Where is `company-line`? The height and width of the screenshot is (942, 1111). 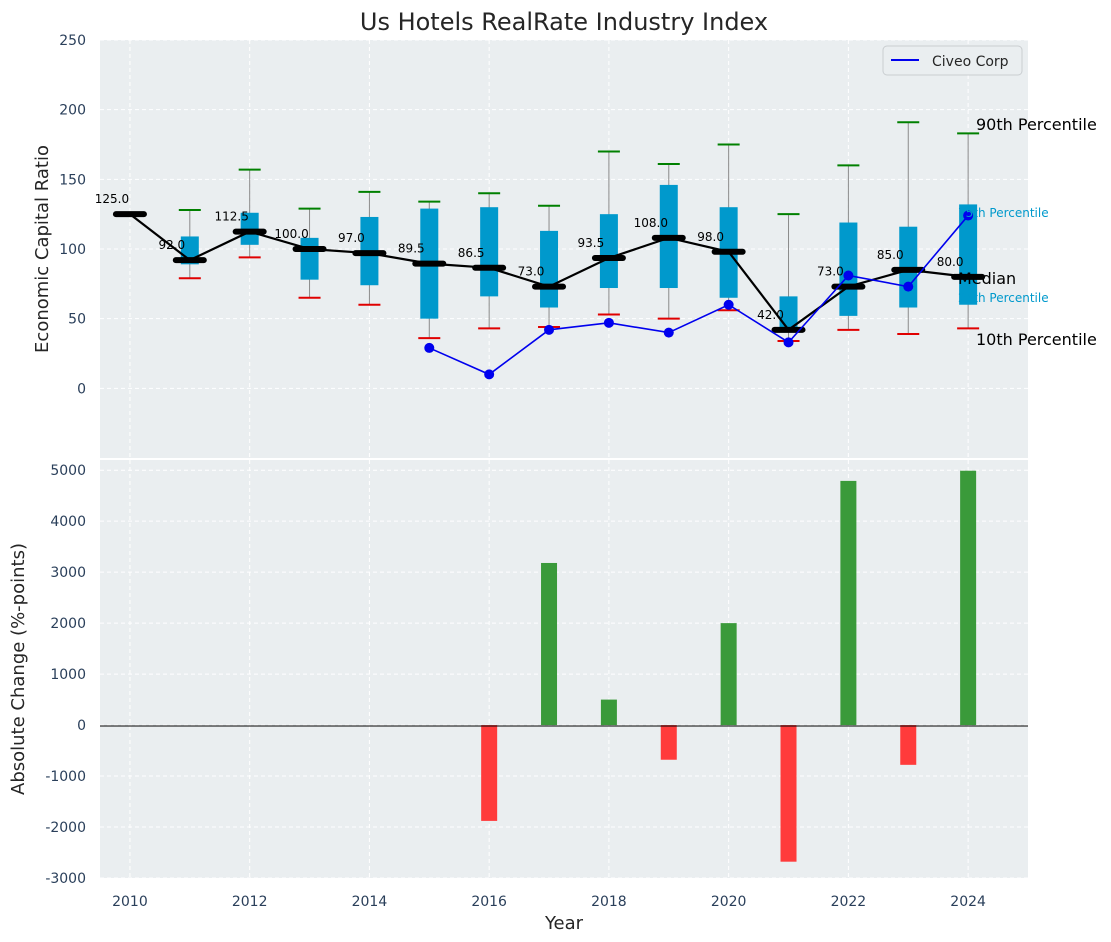 company-line is located at coordinates (698, 295).